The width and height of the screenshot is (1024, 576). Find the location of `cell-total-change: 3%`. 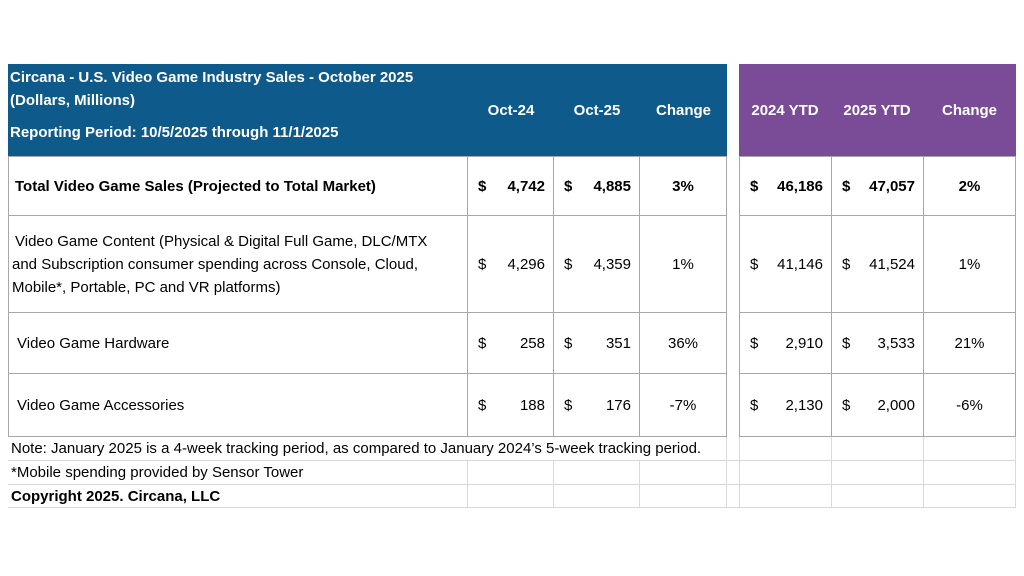

cell-total-change: 3% is located at coordinates (683, 186).